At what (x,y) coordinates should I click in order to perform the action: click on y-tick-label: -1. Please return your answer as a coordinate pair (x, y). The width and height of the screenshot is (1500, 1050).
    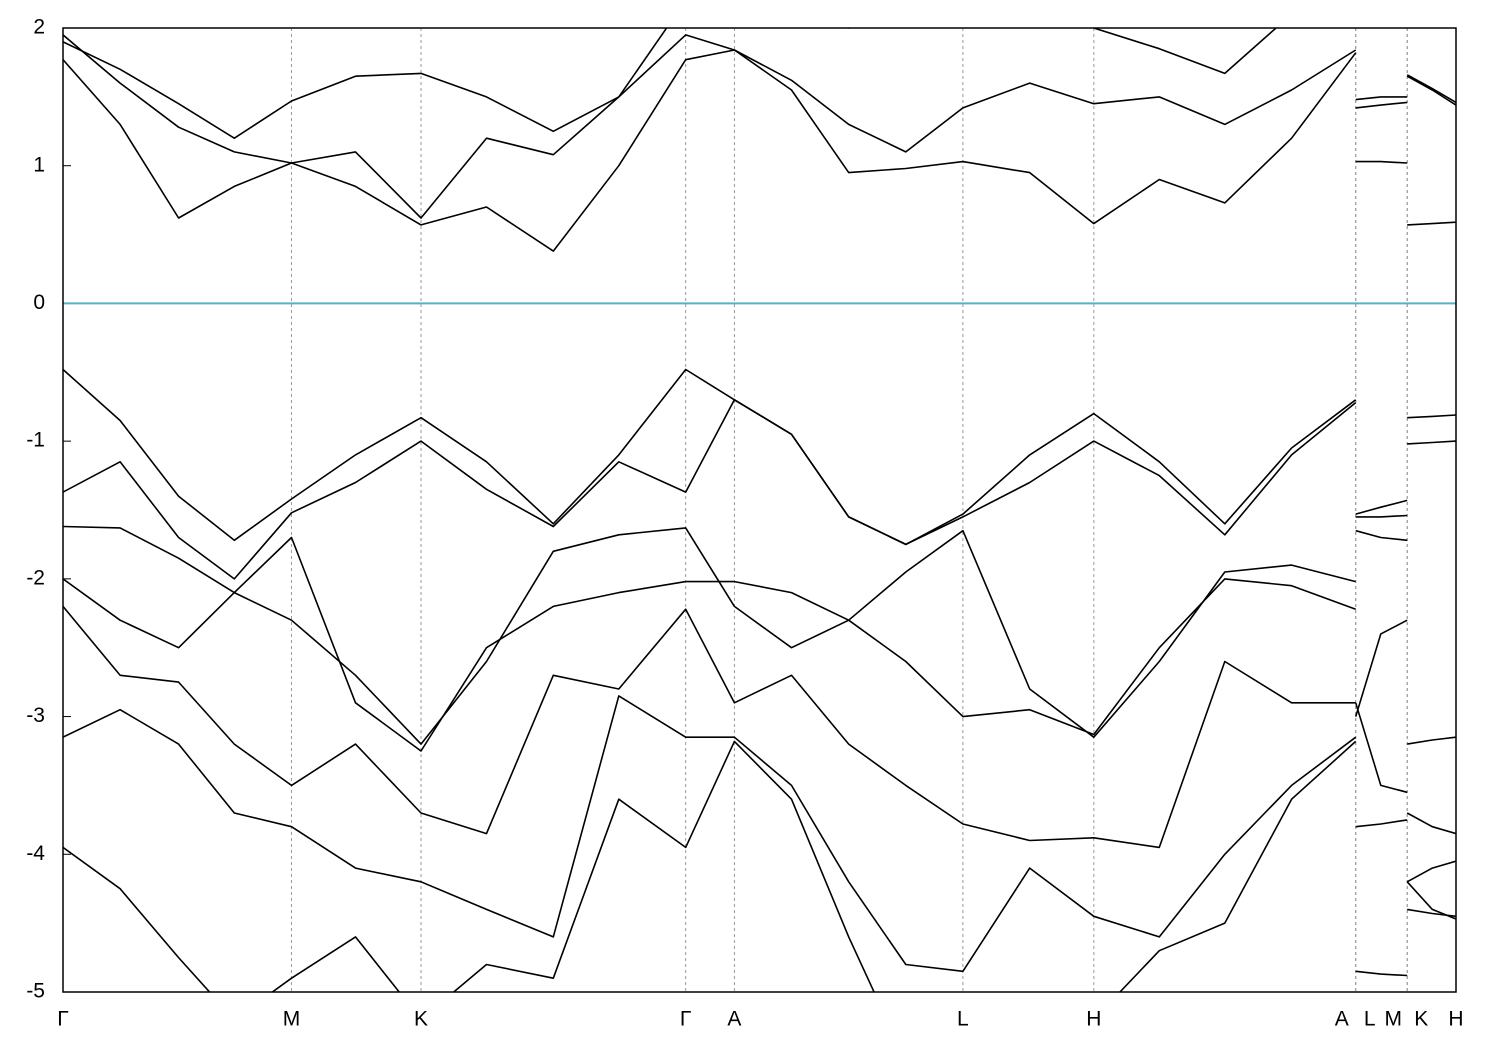
    Looking at the image, I should click on (35, 440).